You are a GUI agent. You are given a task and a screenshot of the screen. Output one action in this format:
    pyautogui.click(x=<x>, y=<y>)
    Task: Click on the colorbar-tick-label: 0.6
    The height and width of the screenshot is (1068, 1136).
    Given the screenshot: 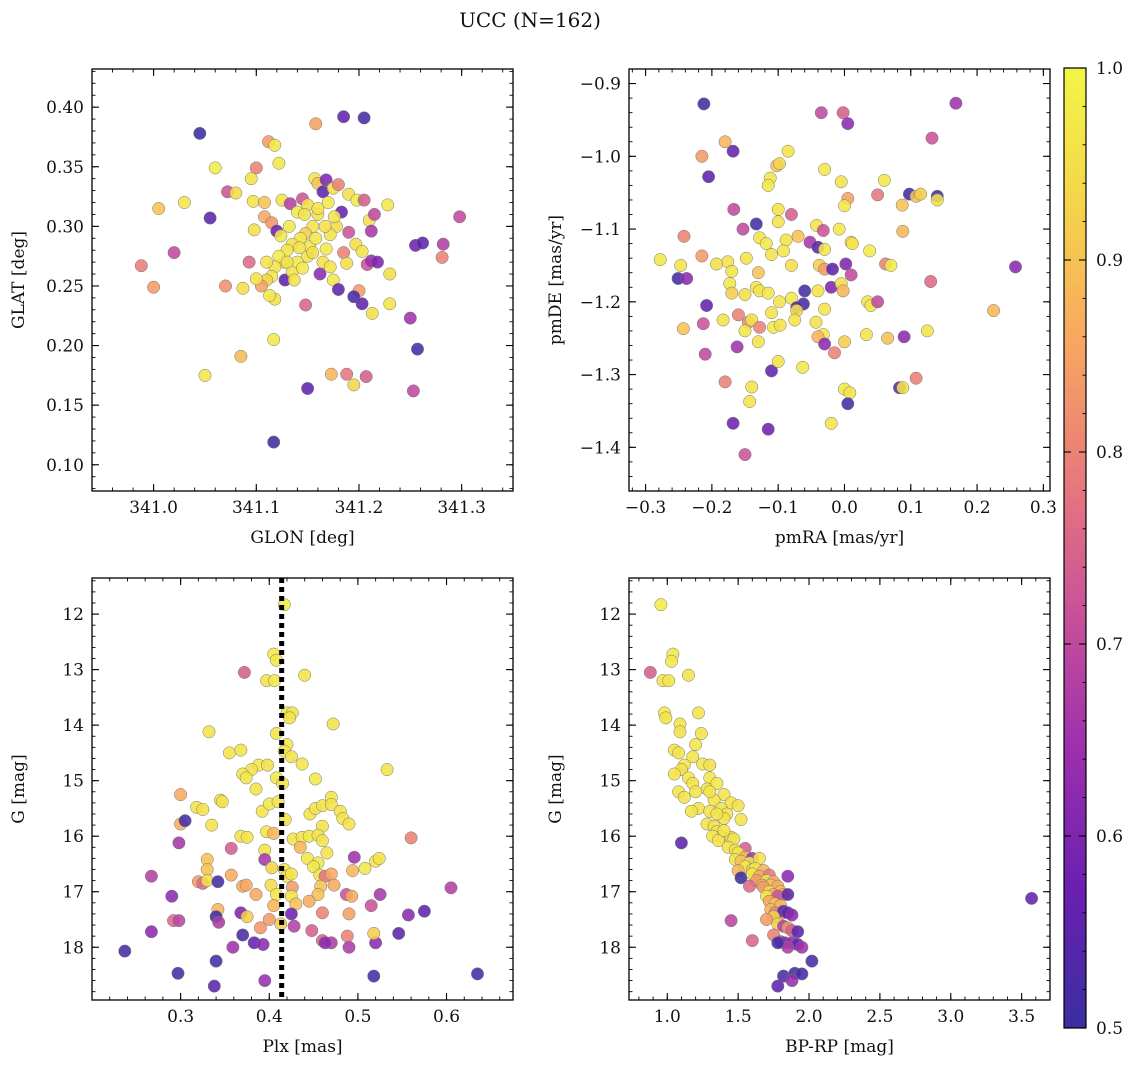 What is the action you would take?
    pyautogui.click(x=1109, y=837)
    